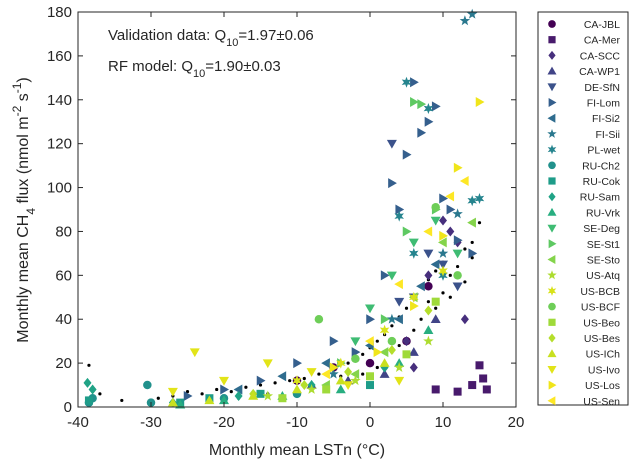 The height and width of the screenshot is (464, 637). What do you see at coordinates (552, 24) in the screenshot?
I see `legend-marker-ca-jbl` at bounding box center [552, 24].